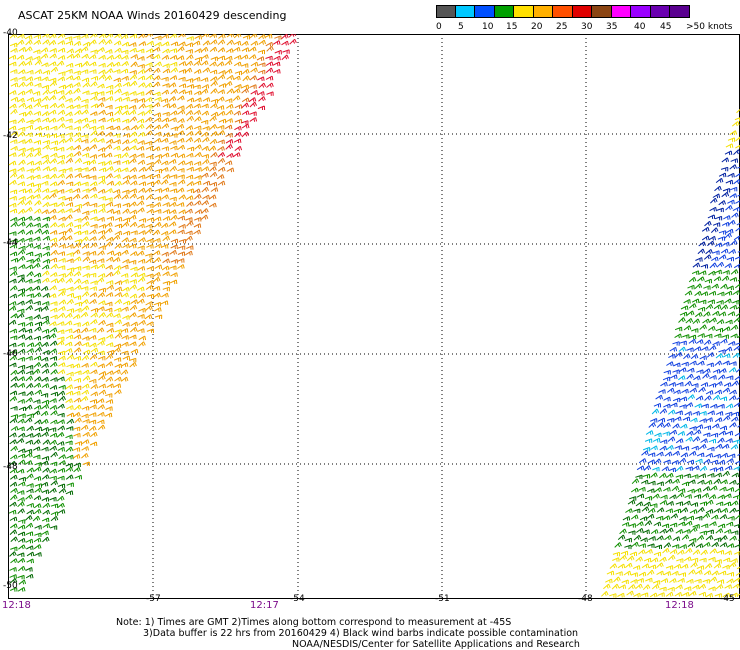 The height and width of the screenshot is (650, 740). What do you see at coordinates (439, 27) in the screenshot?
I see `legend-label: 0` at bounding box center [439, 27].